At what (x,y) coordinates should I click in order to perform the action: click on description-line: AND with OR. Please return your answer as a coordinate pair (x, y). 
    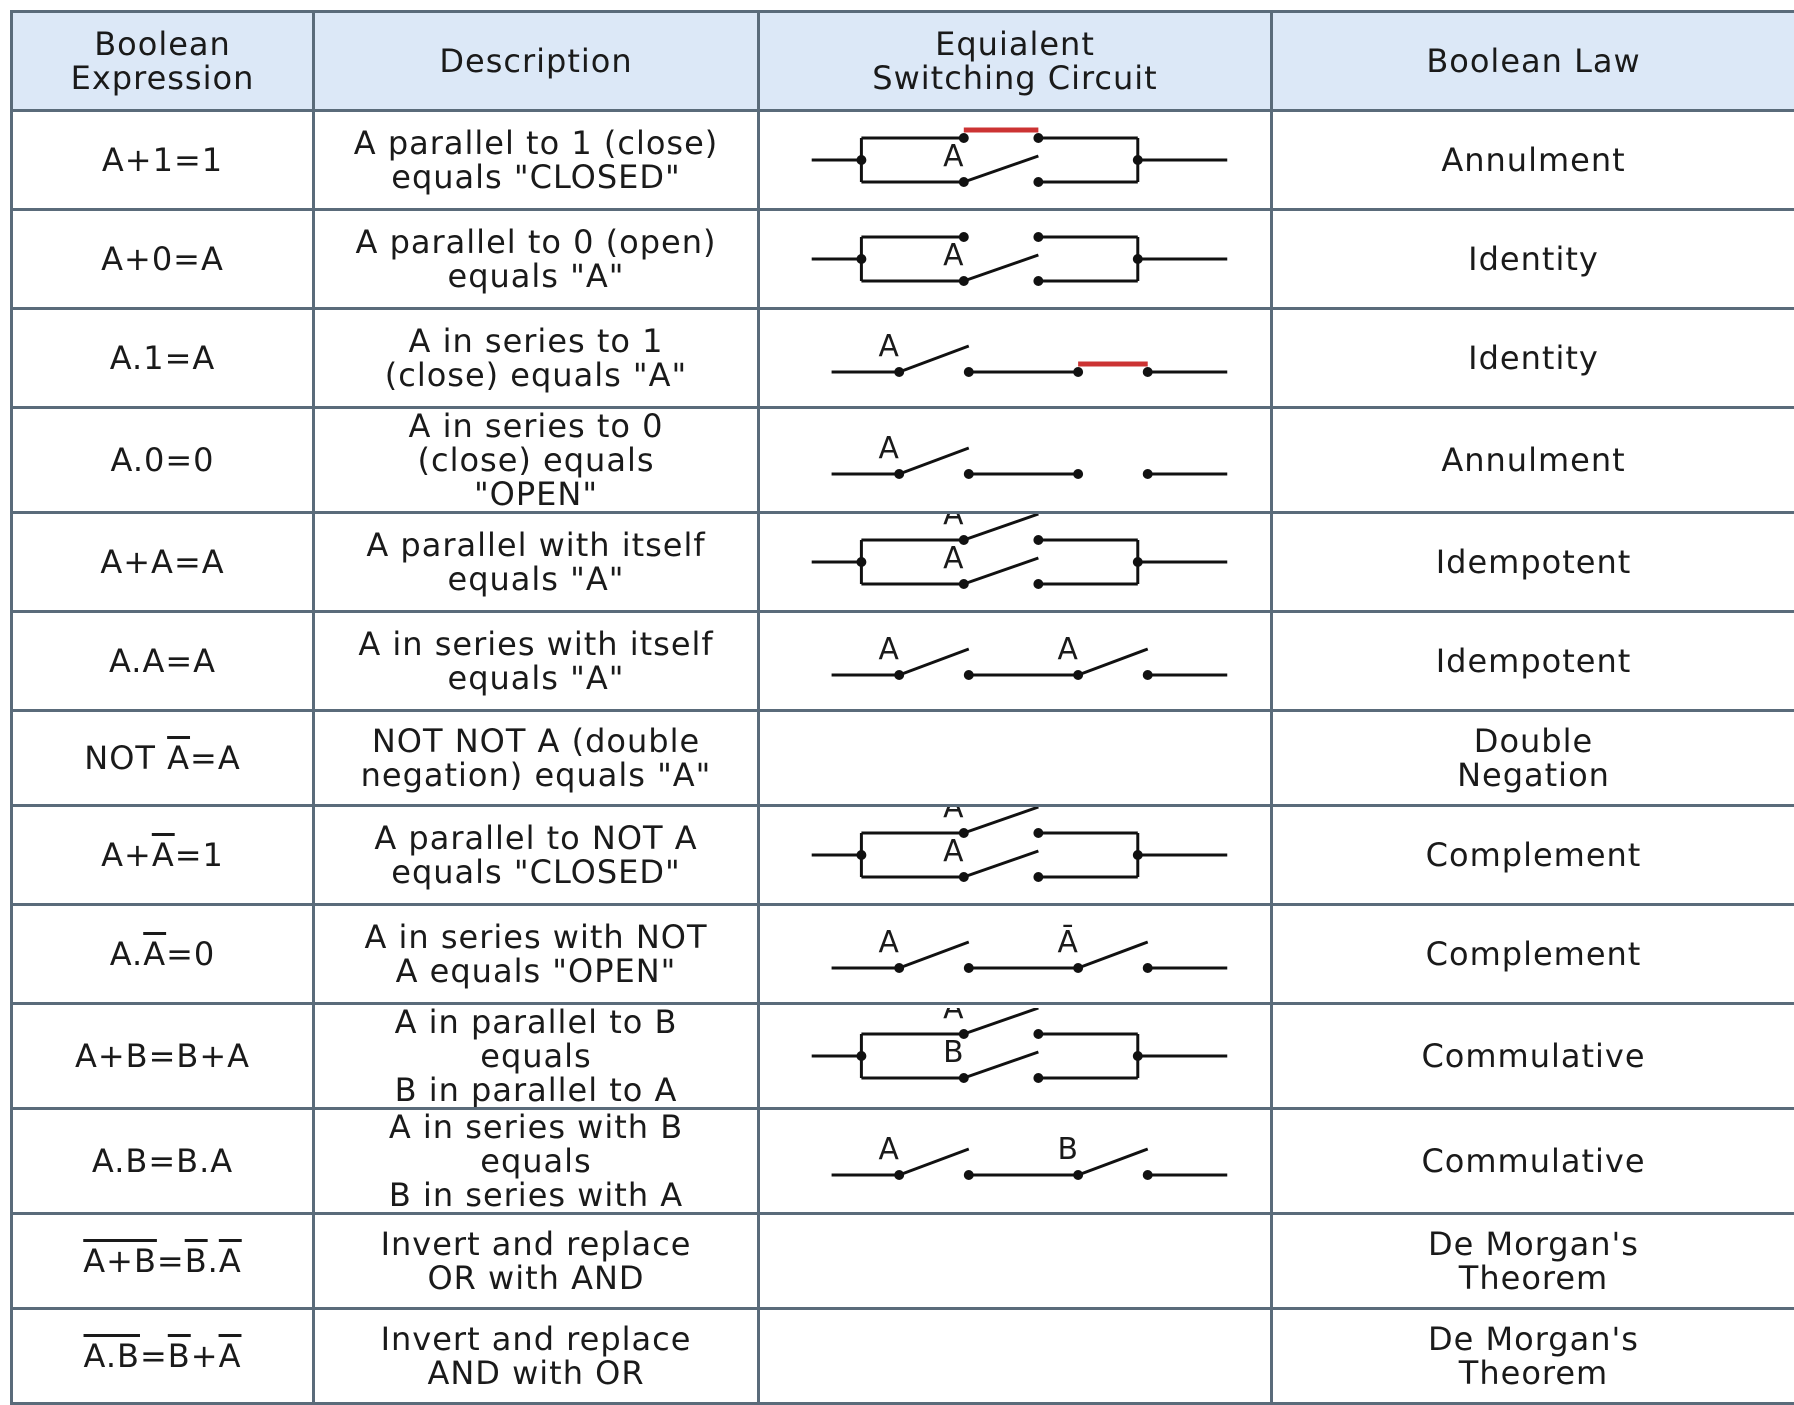
    Looking at the image, I should click on (536, 1373).